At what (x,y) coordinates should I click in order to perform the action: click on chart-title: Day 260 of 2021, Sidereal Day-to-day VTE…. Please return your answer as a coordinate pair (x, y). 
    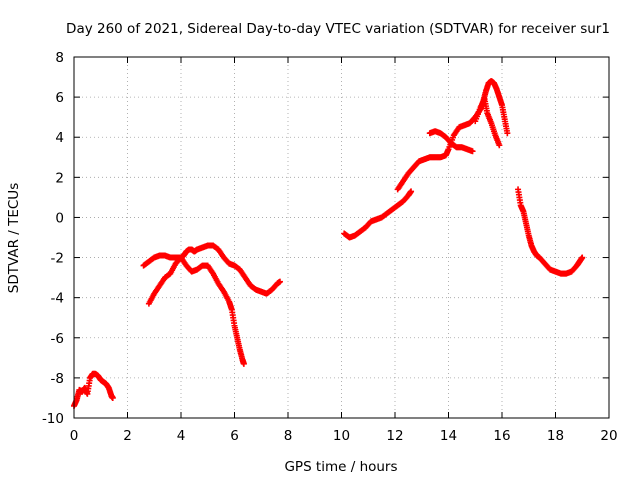
    Looking at the image, I should click on (338, 29).